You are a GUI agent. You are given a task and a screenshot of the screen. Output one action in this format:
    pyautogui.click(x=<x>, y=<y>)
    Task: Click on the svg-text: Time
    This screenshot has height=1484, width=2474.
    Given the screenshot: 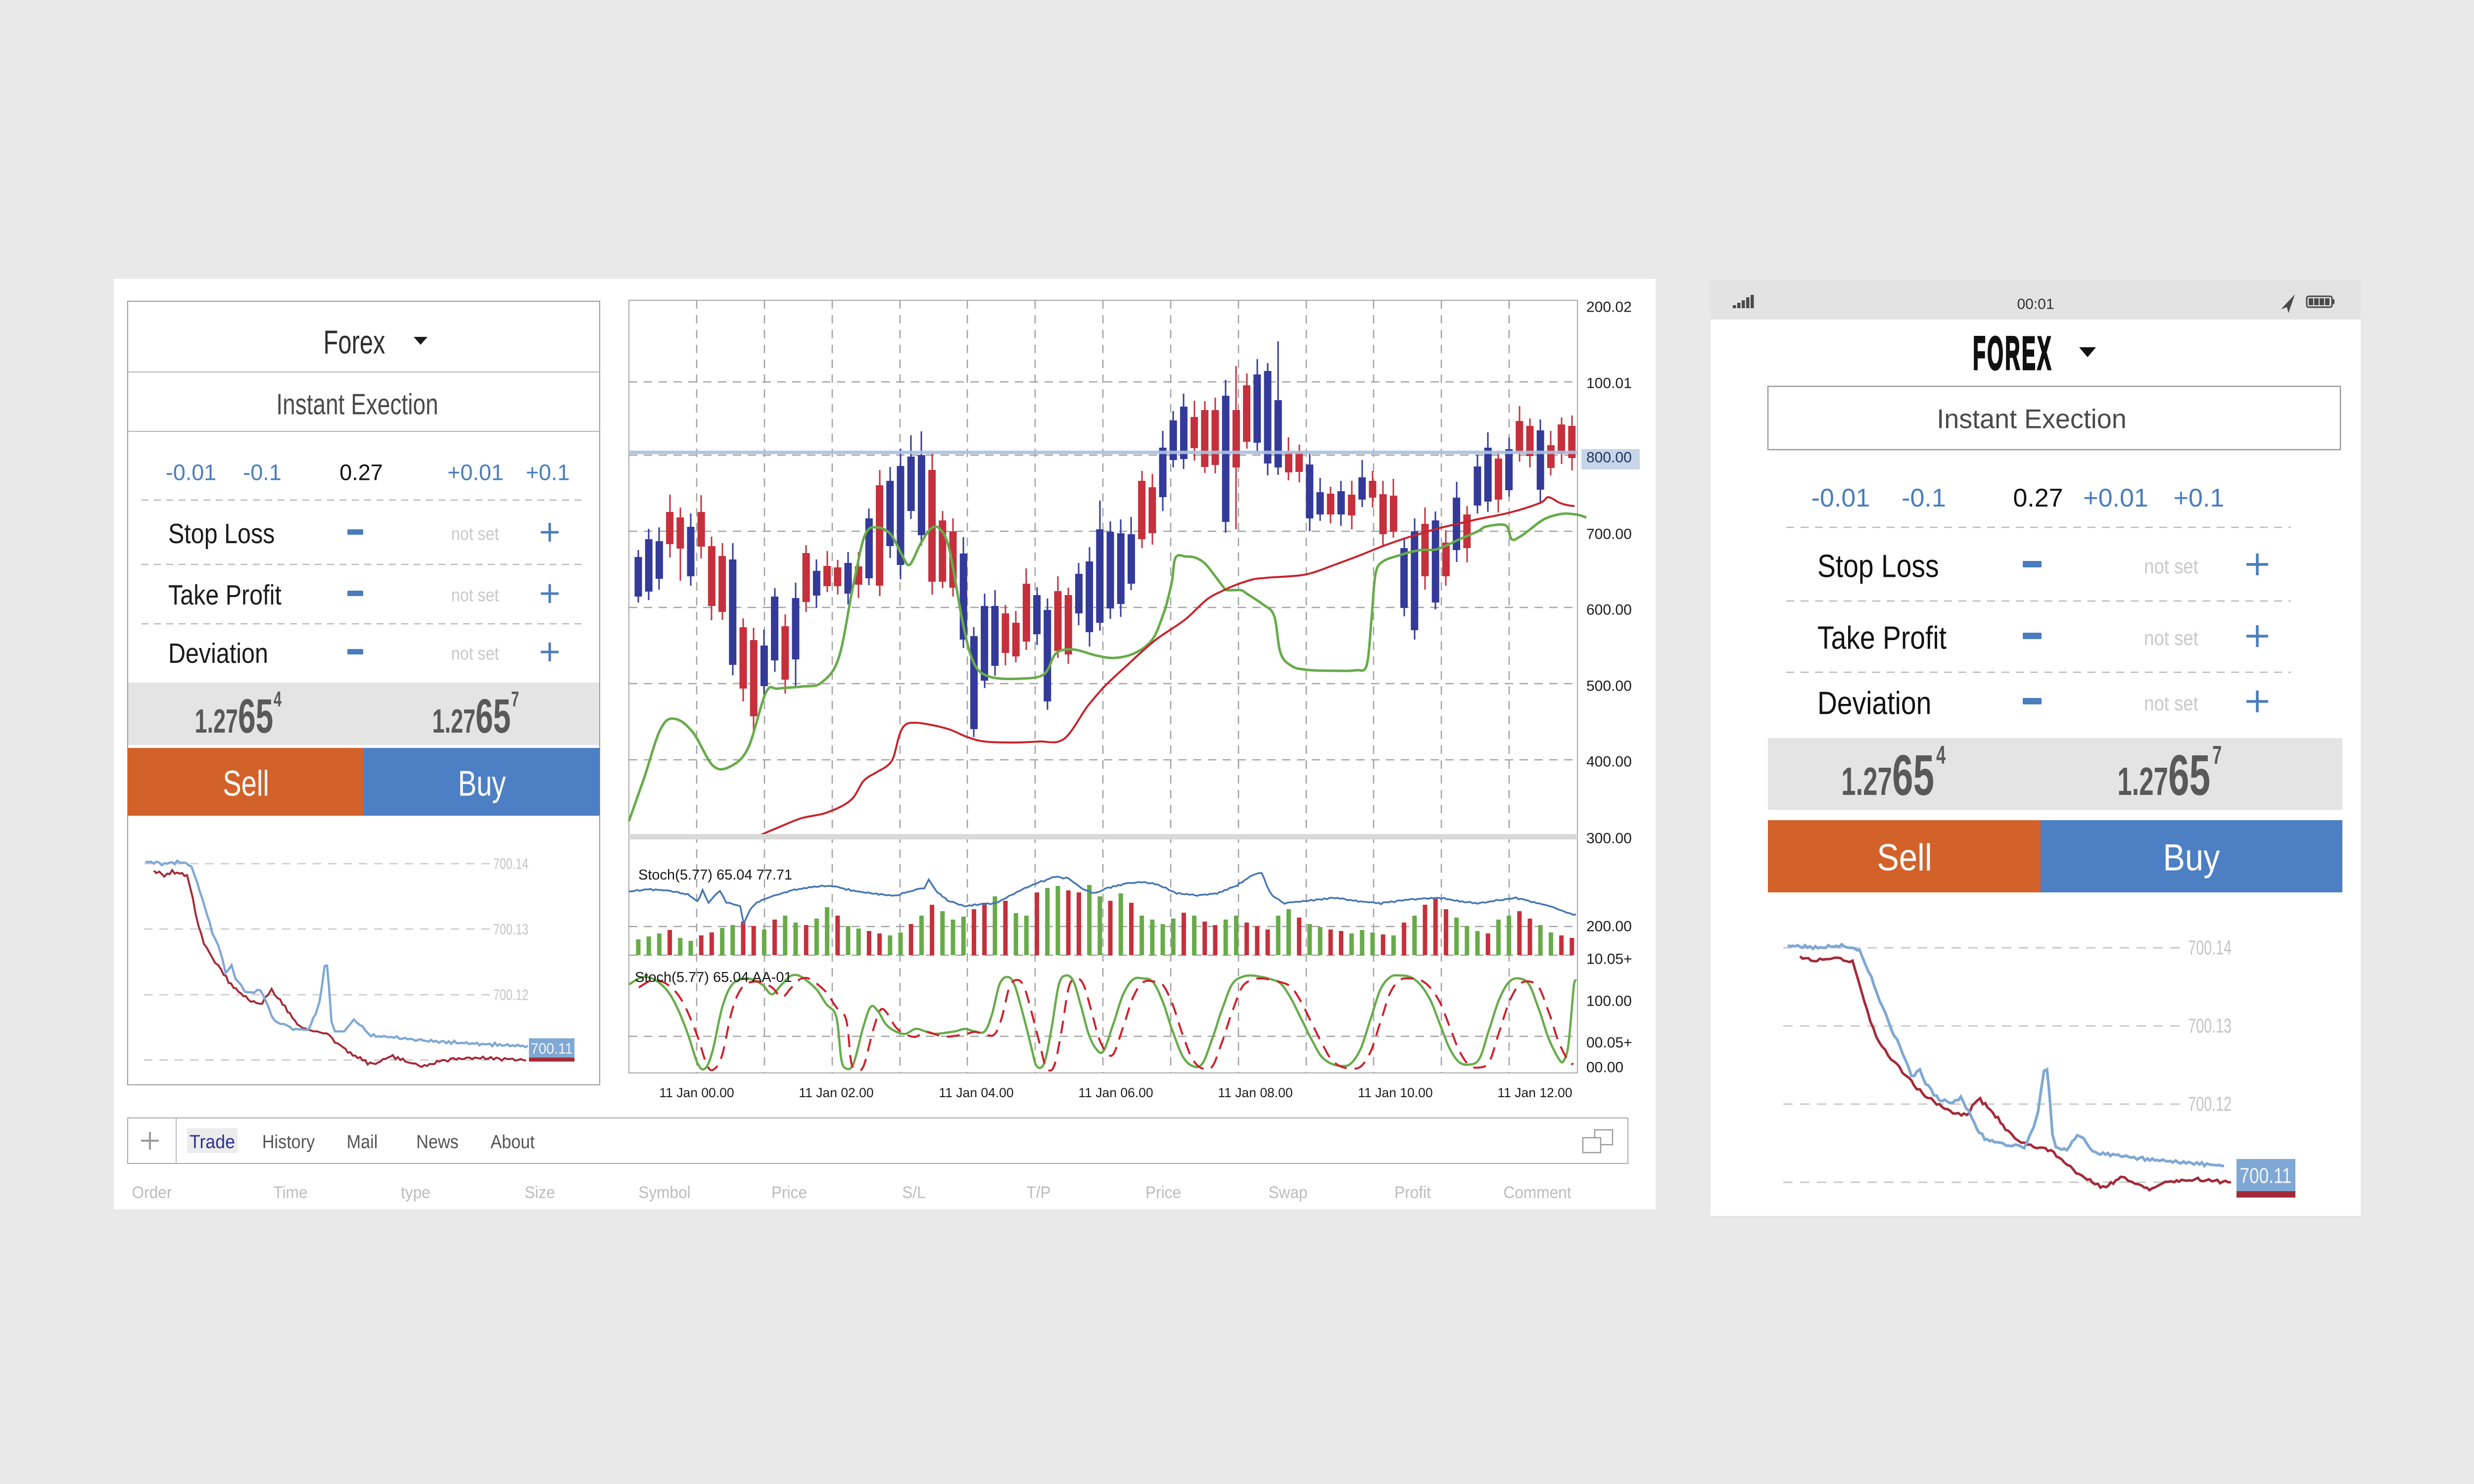 What is the action you would take?
    pyautogui.click(x=290, y=1192)
    